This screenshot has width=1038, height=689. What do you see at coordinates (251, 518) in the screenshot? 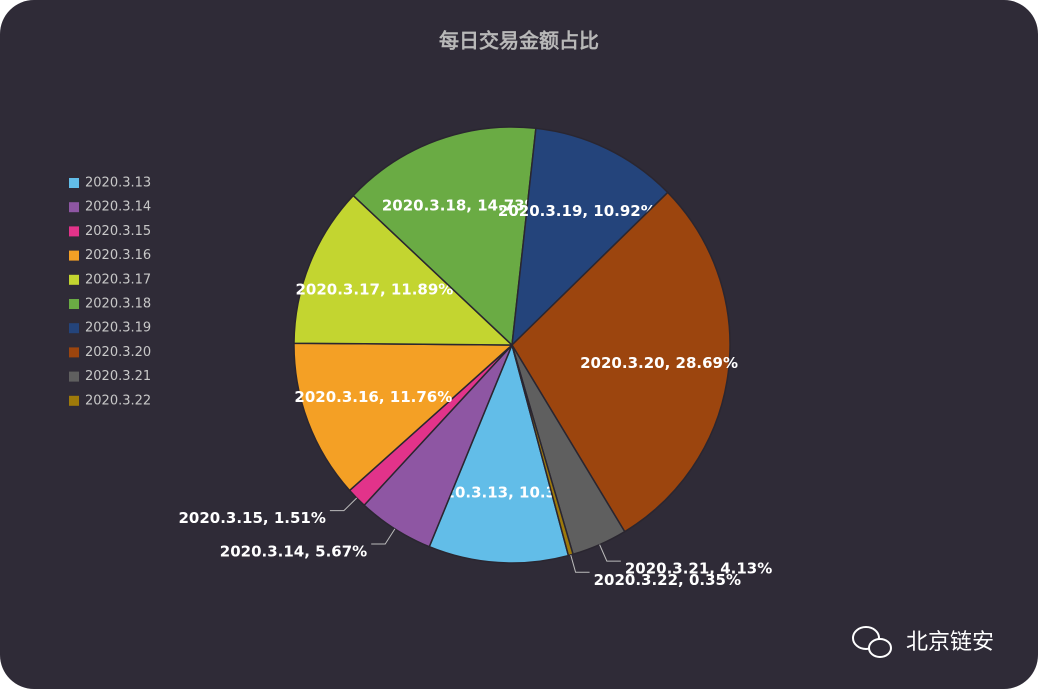
I see `data-label: 2020.3.15, 1.51%` at bounding box center [251, 518].